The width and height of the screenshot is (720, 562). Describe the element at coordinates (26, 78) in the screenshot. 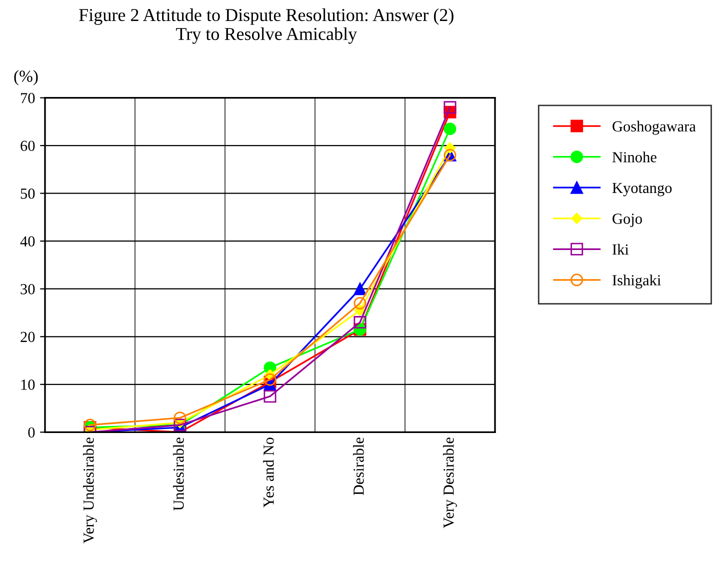

I see `y-axis-title: (%)` at that location.